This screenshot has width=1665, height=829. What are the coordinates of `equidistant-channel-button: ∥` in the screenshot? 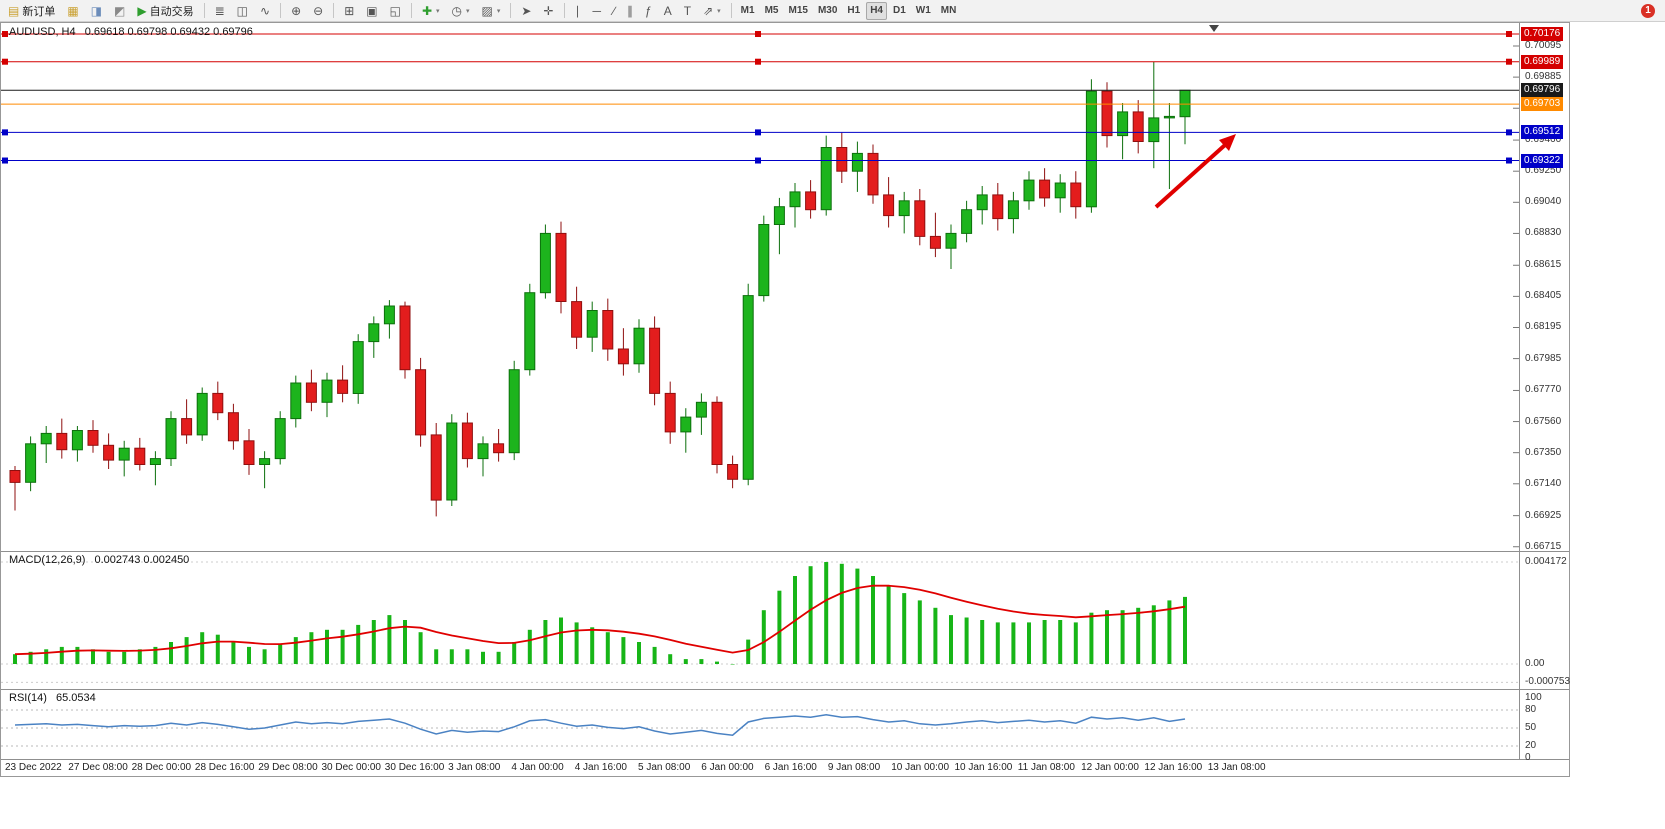 It's located at (630, 11).